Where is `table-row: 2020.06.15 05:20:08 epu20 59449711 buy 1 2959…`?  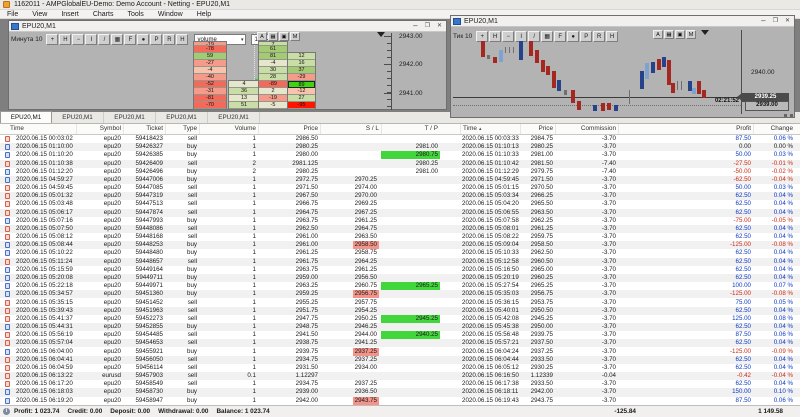
table-row: 2020.06.15 05:20:08 epu20 59449711 buy 1 2959… is located at coordinates (400, 278).